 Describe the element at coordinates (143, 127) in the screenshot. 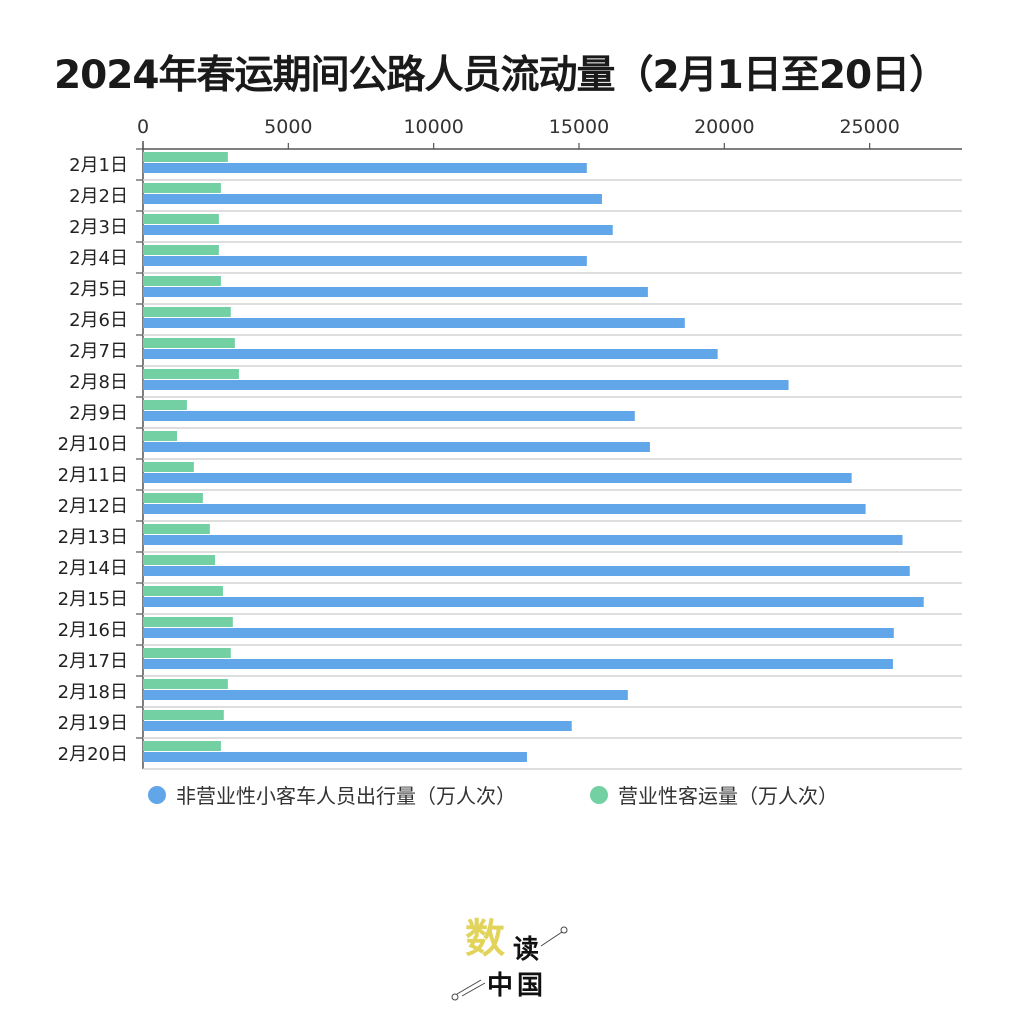

I see `x-tick-label: 0` at that location.